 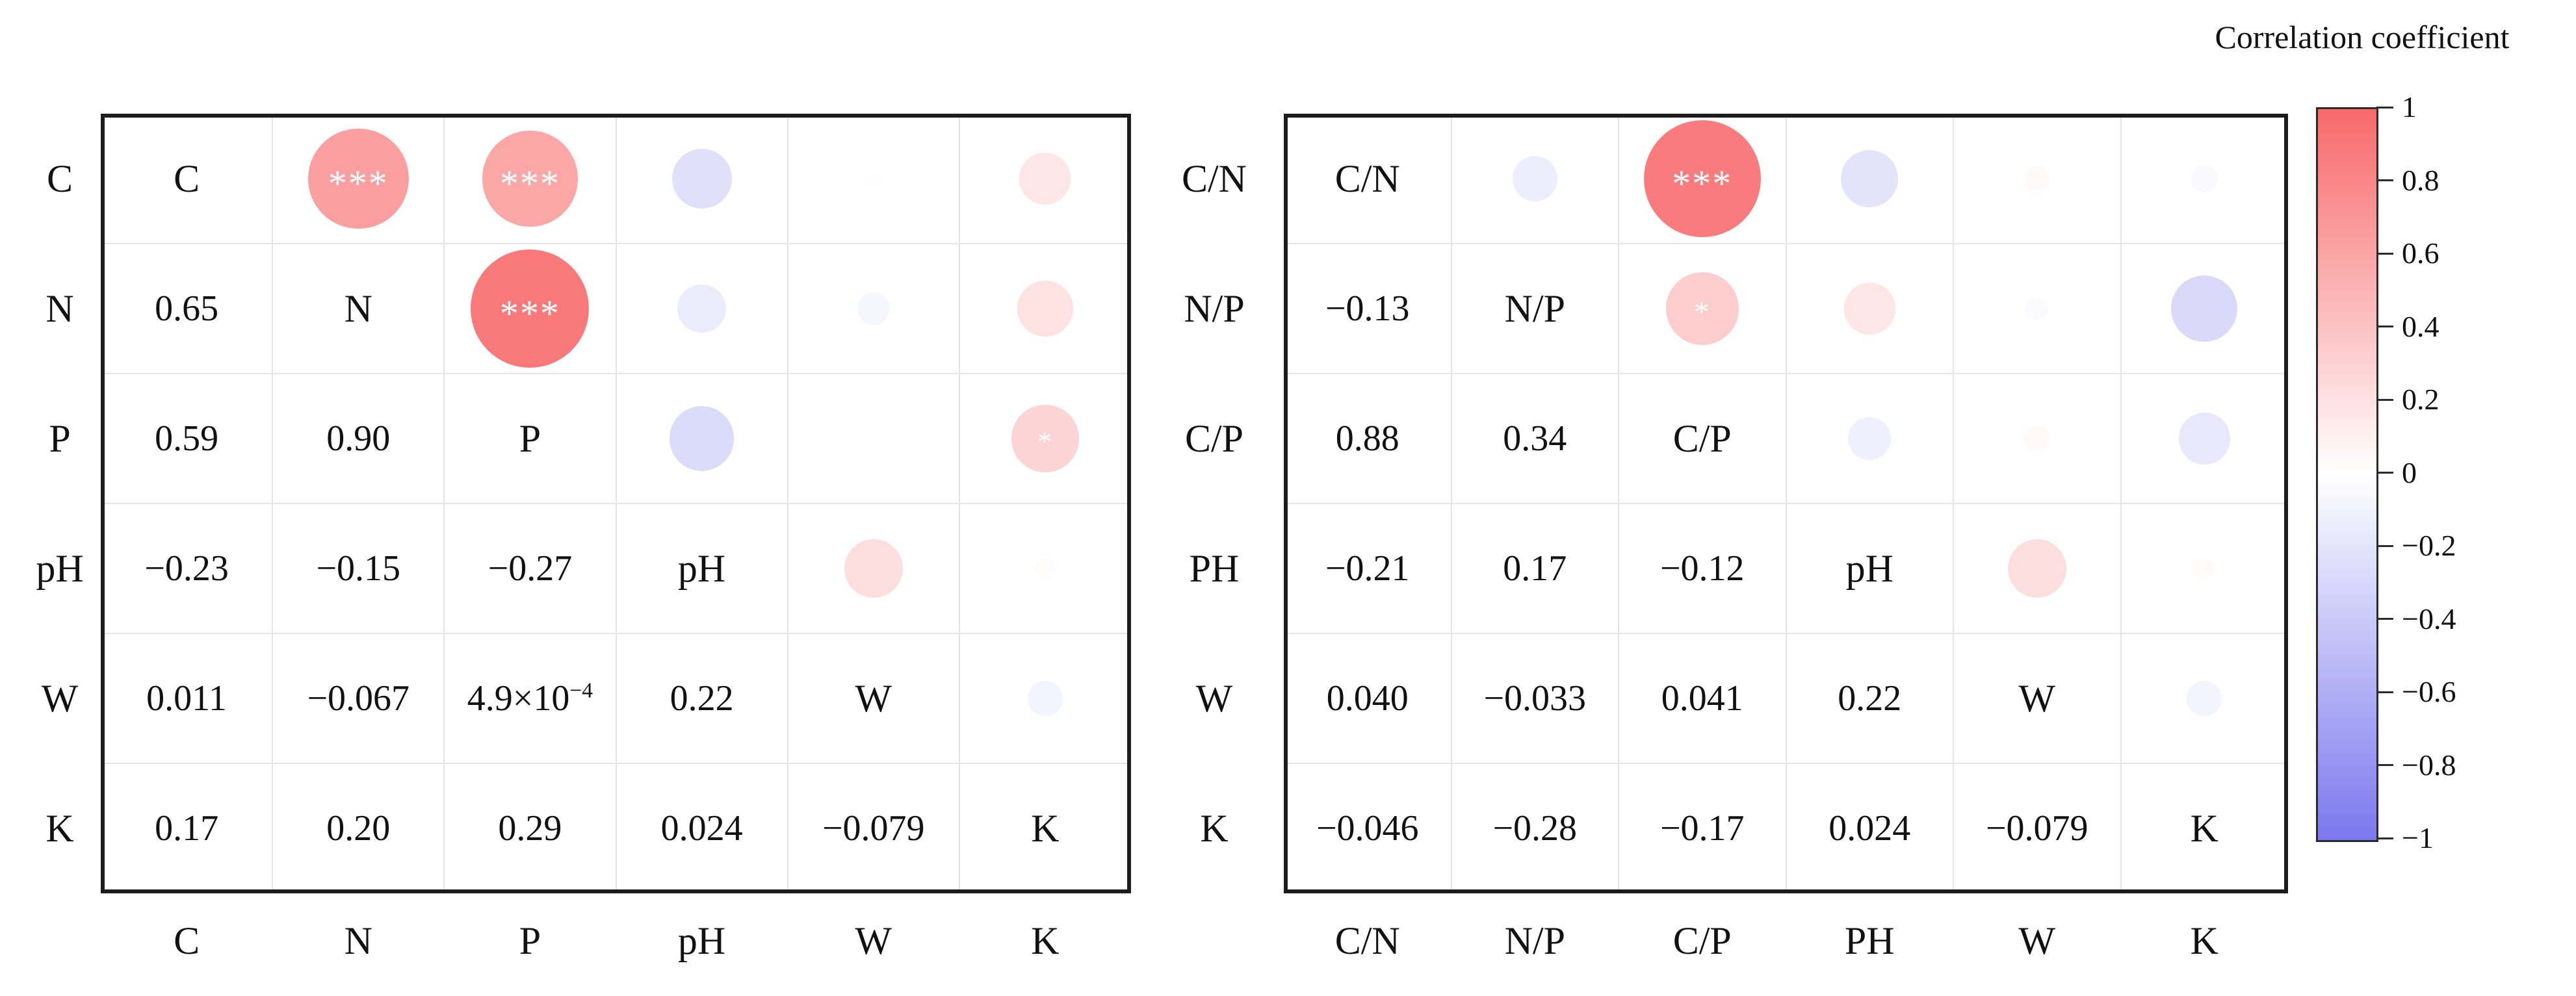 What do you see at coordinates (1535, 828) in the screenshot?
I see `cell-value: −0.28` at bounding box center [1535, 828].